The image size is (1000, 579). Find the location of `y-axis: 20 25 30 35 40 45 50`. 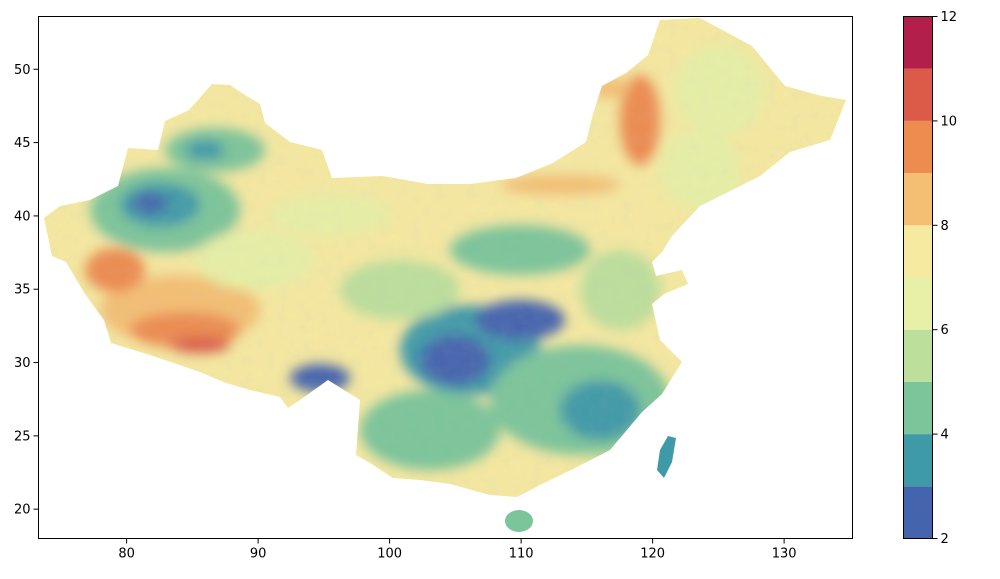

y-axis: 20 25 30 35 40 45 50 is located at coordinates (26, 290).